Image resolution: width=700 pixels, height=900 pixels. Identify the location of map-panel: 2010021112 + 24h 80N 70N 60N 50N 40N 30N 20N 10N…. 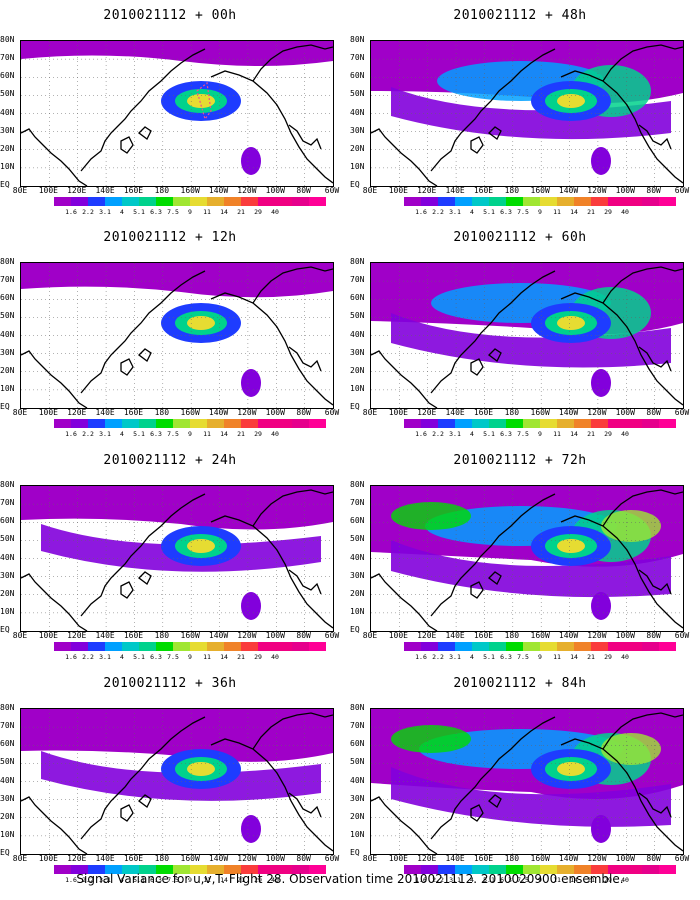
(170, 557).